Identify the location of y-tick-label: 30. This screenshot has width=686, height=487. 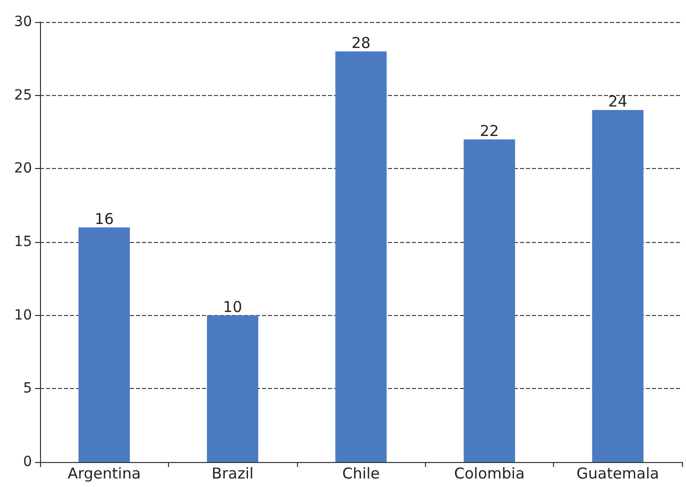
(23, 22).